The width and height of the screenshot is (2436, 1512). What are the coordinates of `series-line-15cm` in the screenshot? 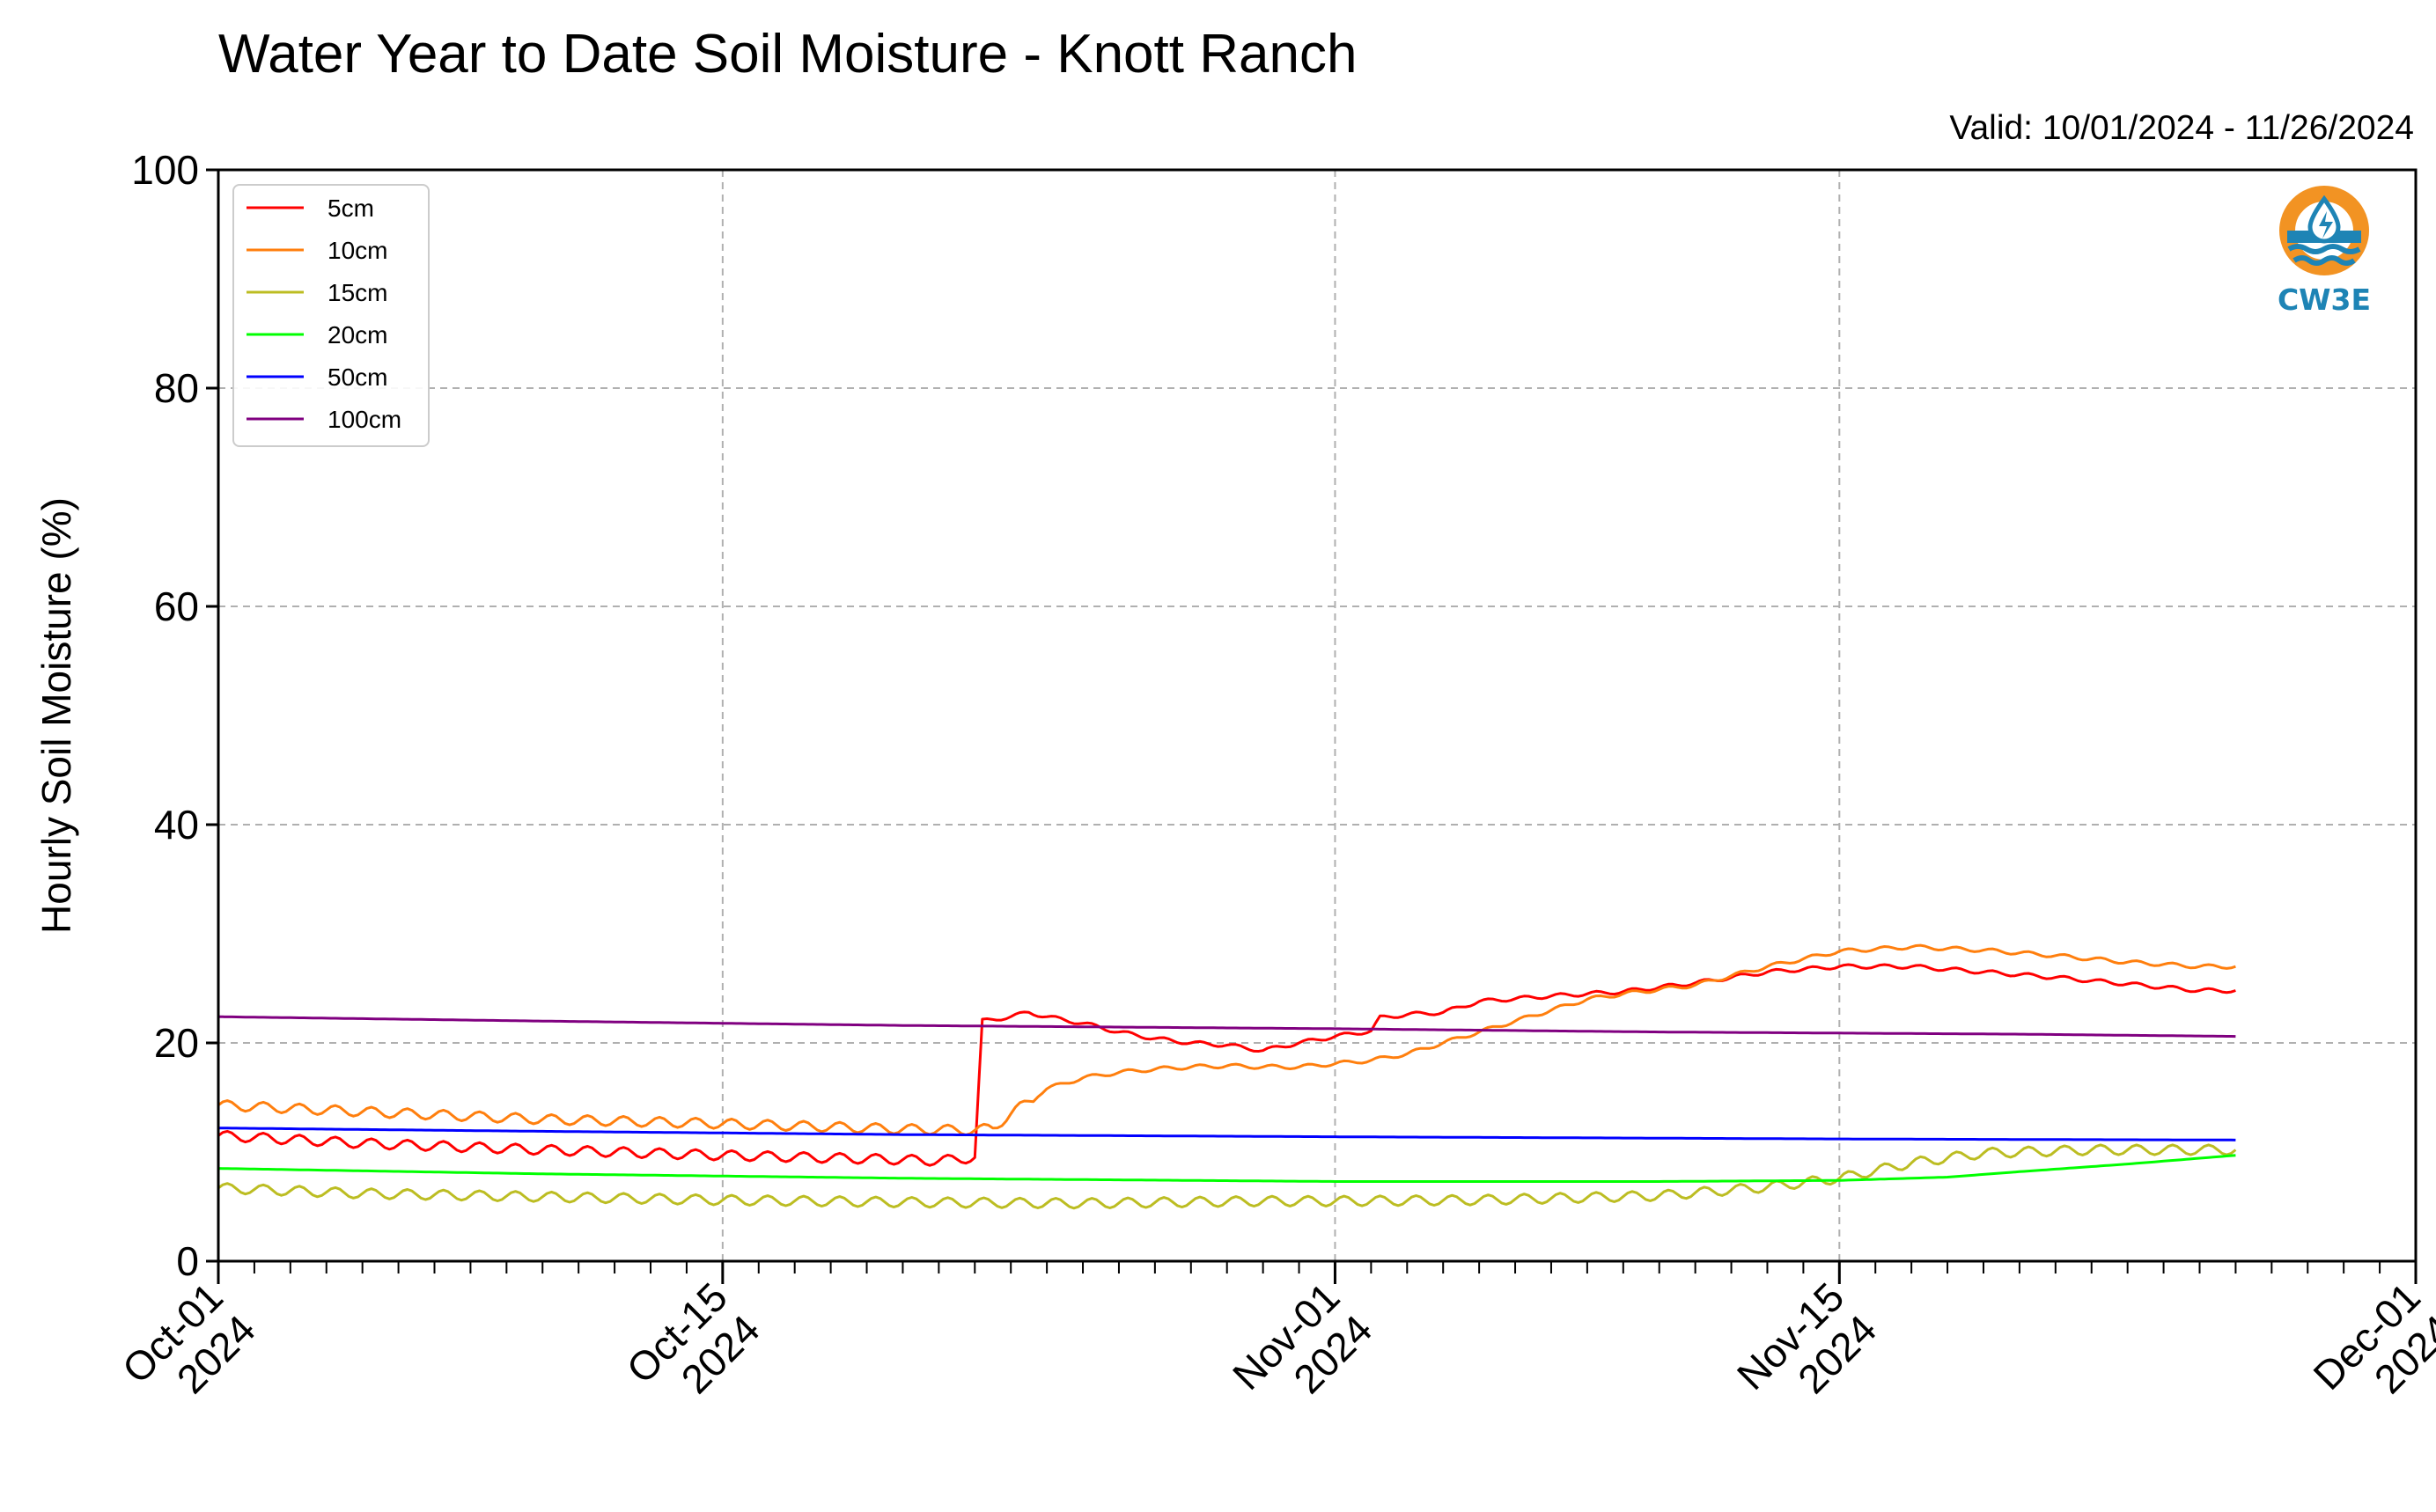 It's located at (1227, 1177).